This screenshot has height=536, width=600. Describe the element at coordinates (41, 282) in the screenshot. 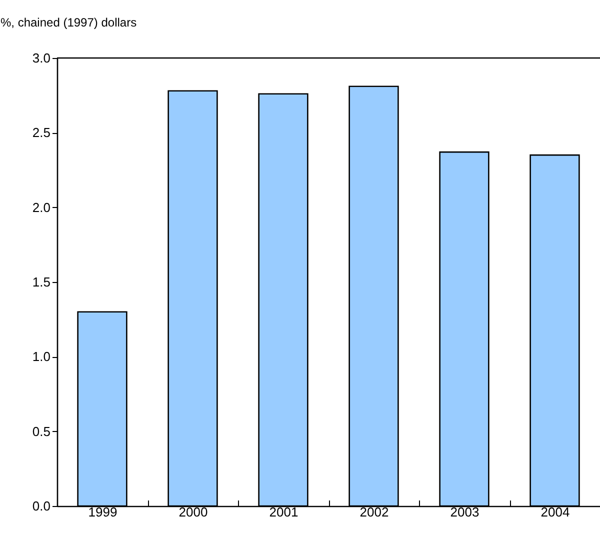

I see `y-tick-label: 1.5` at that location.